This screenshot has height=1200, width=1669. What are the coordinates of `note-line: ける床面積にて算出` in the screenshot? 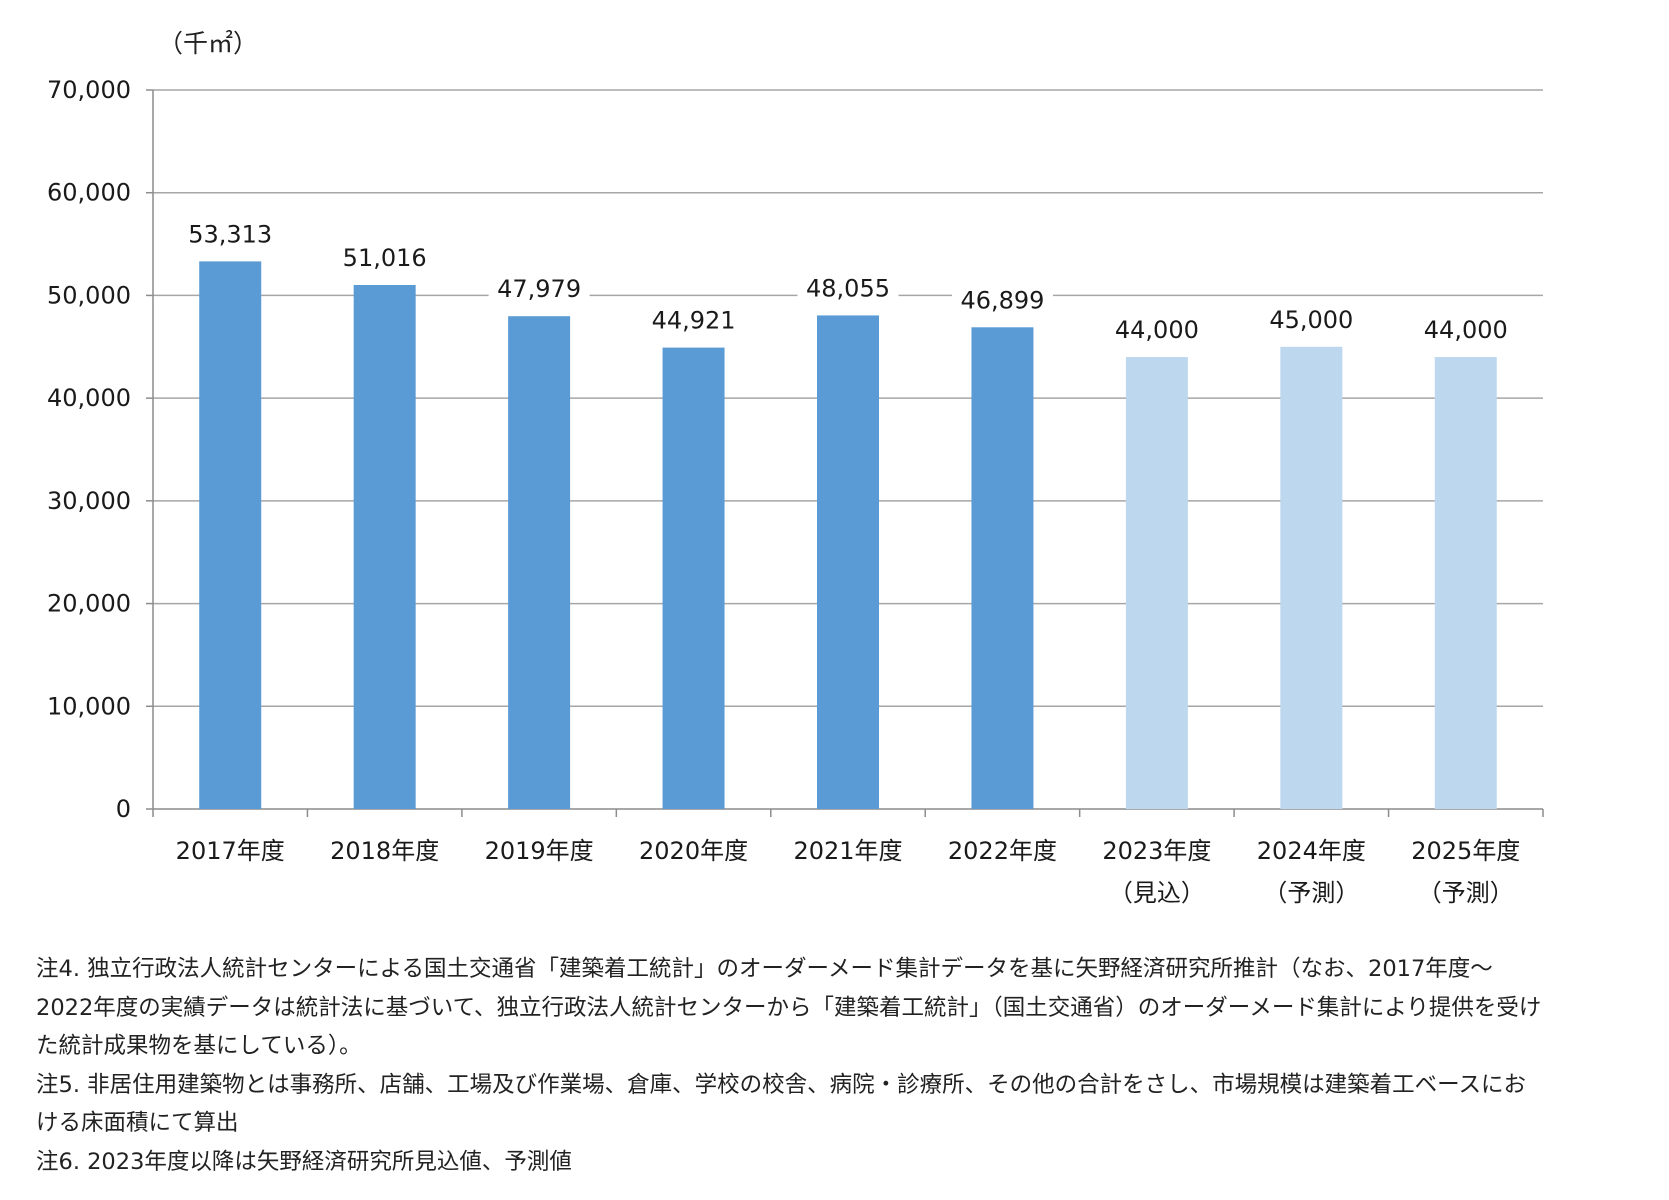 It's located at (137, 1123).